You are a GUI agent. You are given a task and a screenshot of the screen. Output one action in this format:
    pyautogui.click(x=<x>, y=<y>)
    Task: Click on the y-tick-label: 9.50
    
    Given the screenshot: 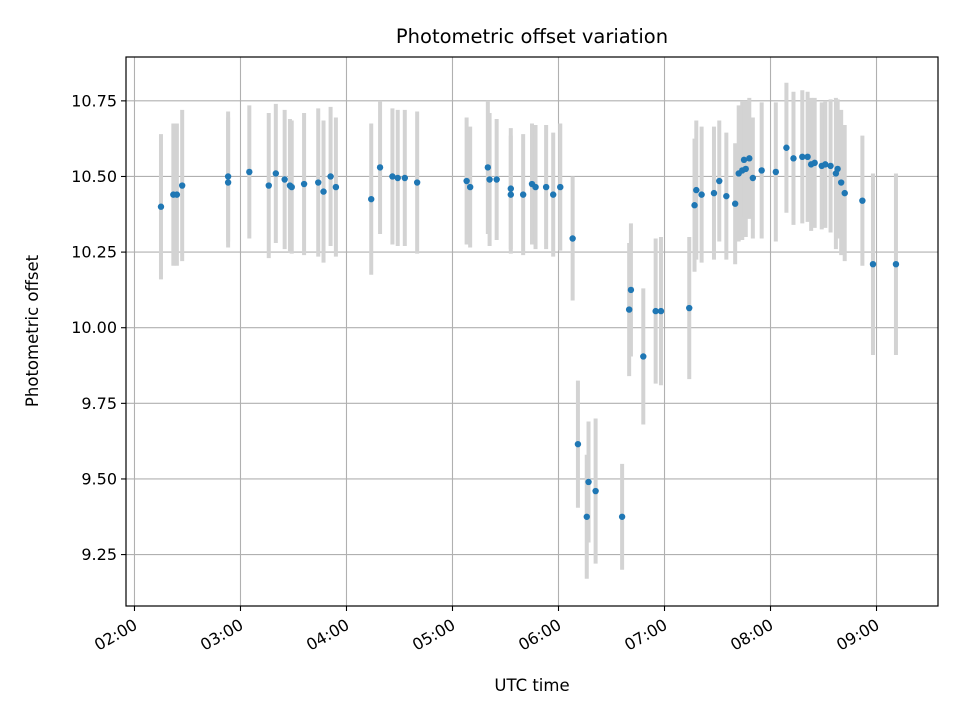 What is the action you would take?
    pyautogui.click(x=99, y=478)
    